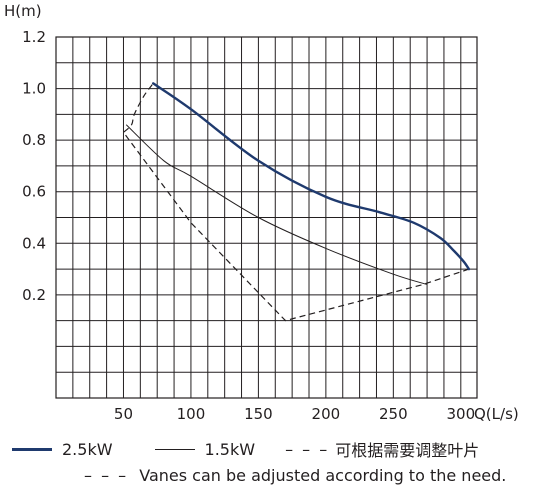 The width and height of the screenshot is (540, 493). I want to click on x-tick-label: 100, so click(191, 414).